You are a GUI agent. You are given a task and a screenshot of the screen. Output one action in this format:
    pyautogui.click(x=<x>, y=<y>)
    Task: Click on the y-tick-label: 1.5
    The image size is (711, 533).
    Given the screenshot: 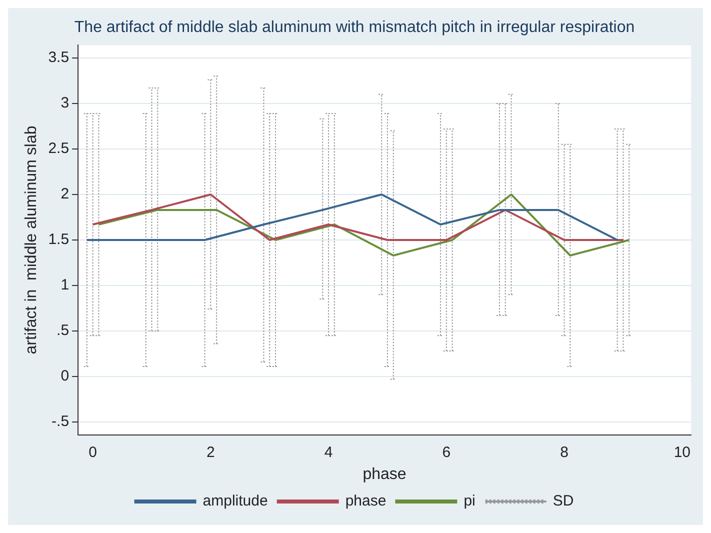 What is the action you would take?
    pyautogui.click(x=59, y=239)
    